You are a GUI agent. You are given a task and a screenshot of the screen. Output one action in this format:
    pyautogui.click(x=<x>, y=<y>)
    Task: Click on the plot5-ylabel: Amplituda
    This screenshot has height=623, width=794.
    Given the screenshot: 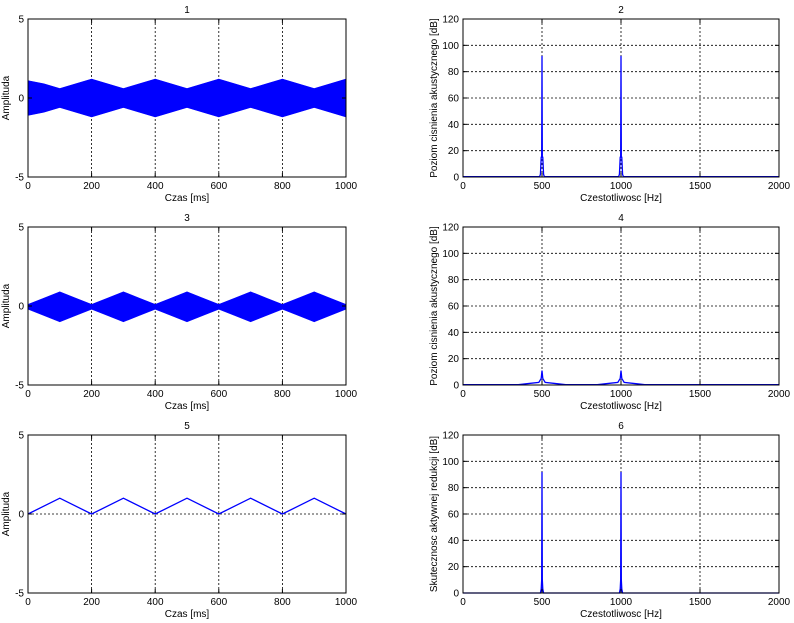 What is the action you would take?
    pyautogui.click(x=6, y=513)
    